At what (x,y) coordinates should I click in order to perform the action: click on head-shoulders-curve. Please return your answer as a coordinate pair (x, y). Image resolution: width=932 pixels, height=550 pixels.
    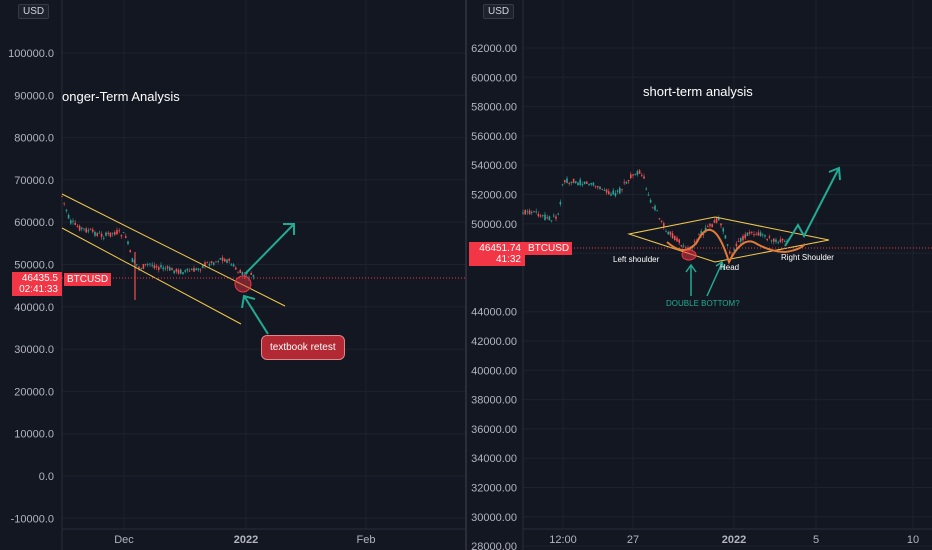
    Looking at the image, I should click on (736, 247).